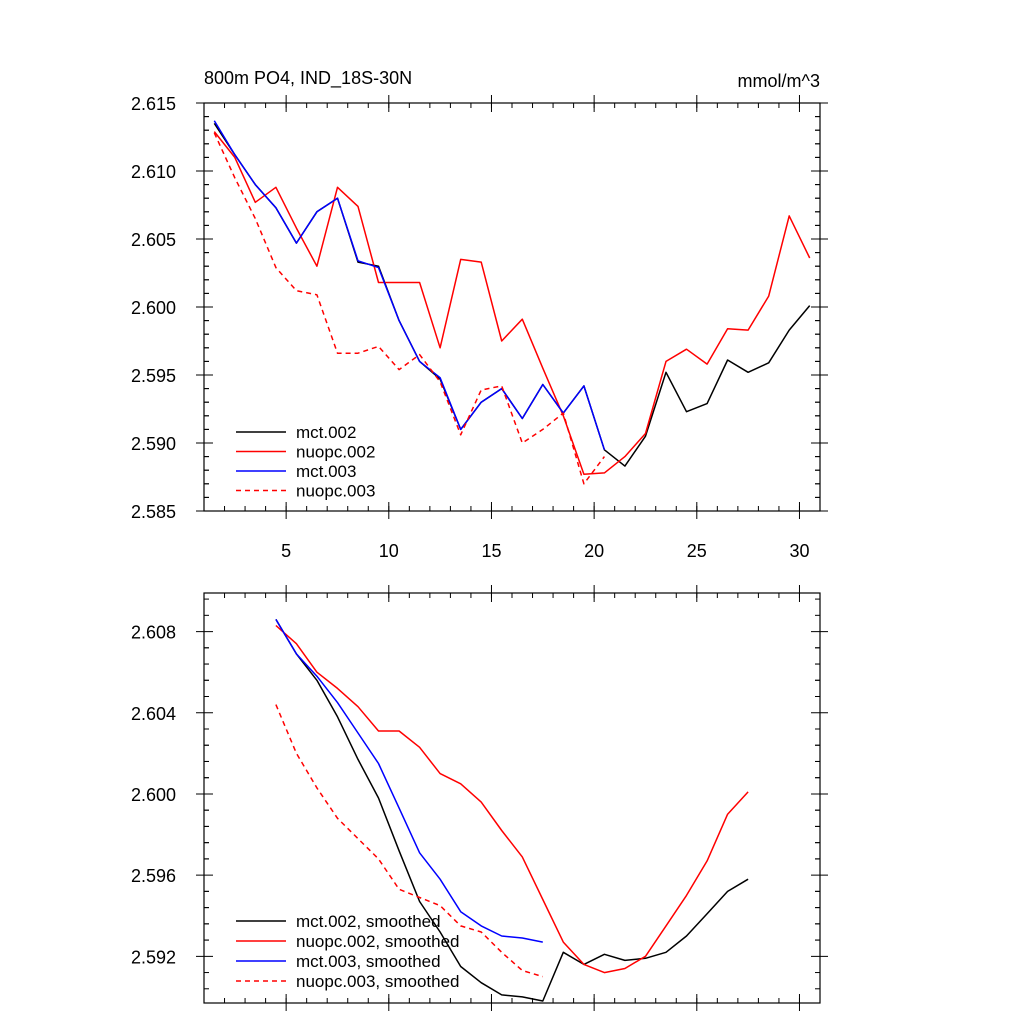 The width and height of the screenshot is (1024, 1024). I want to click on legend-label: nuopc.002, so click(335, 452).